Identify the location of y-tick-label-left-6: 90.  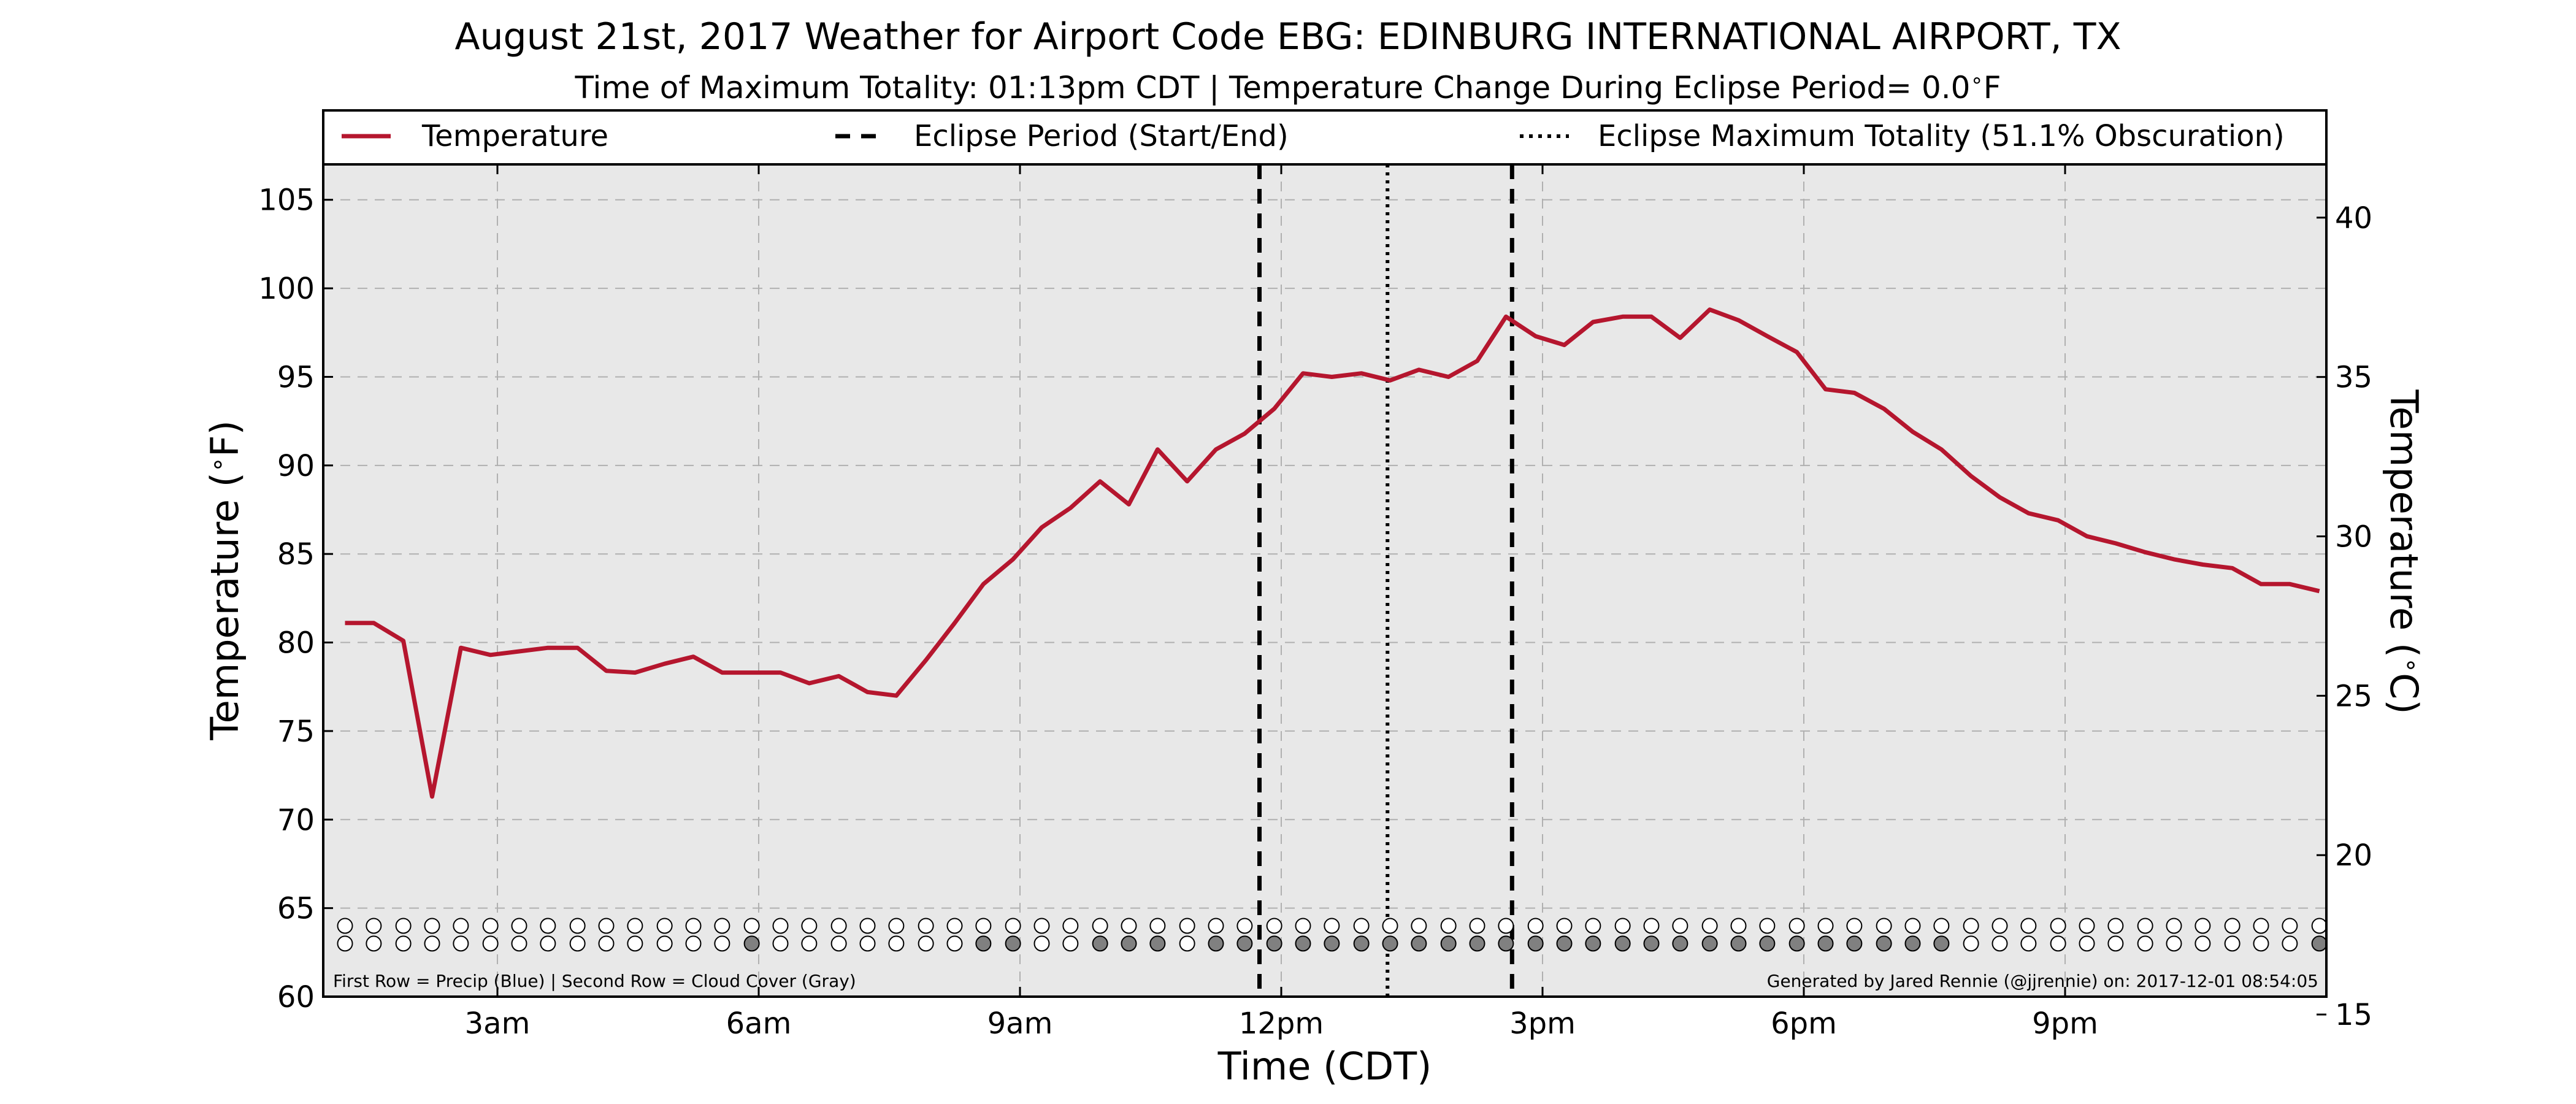
(296, 466).